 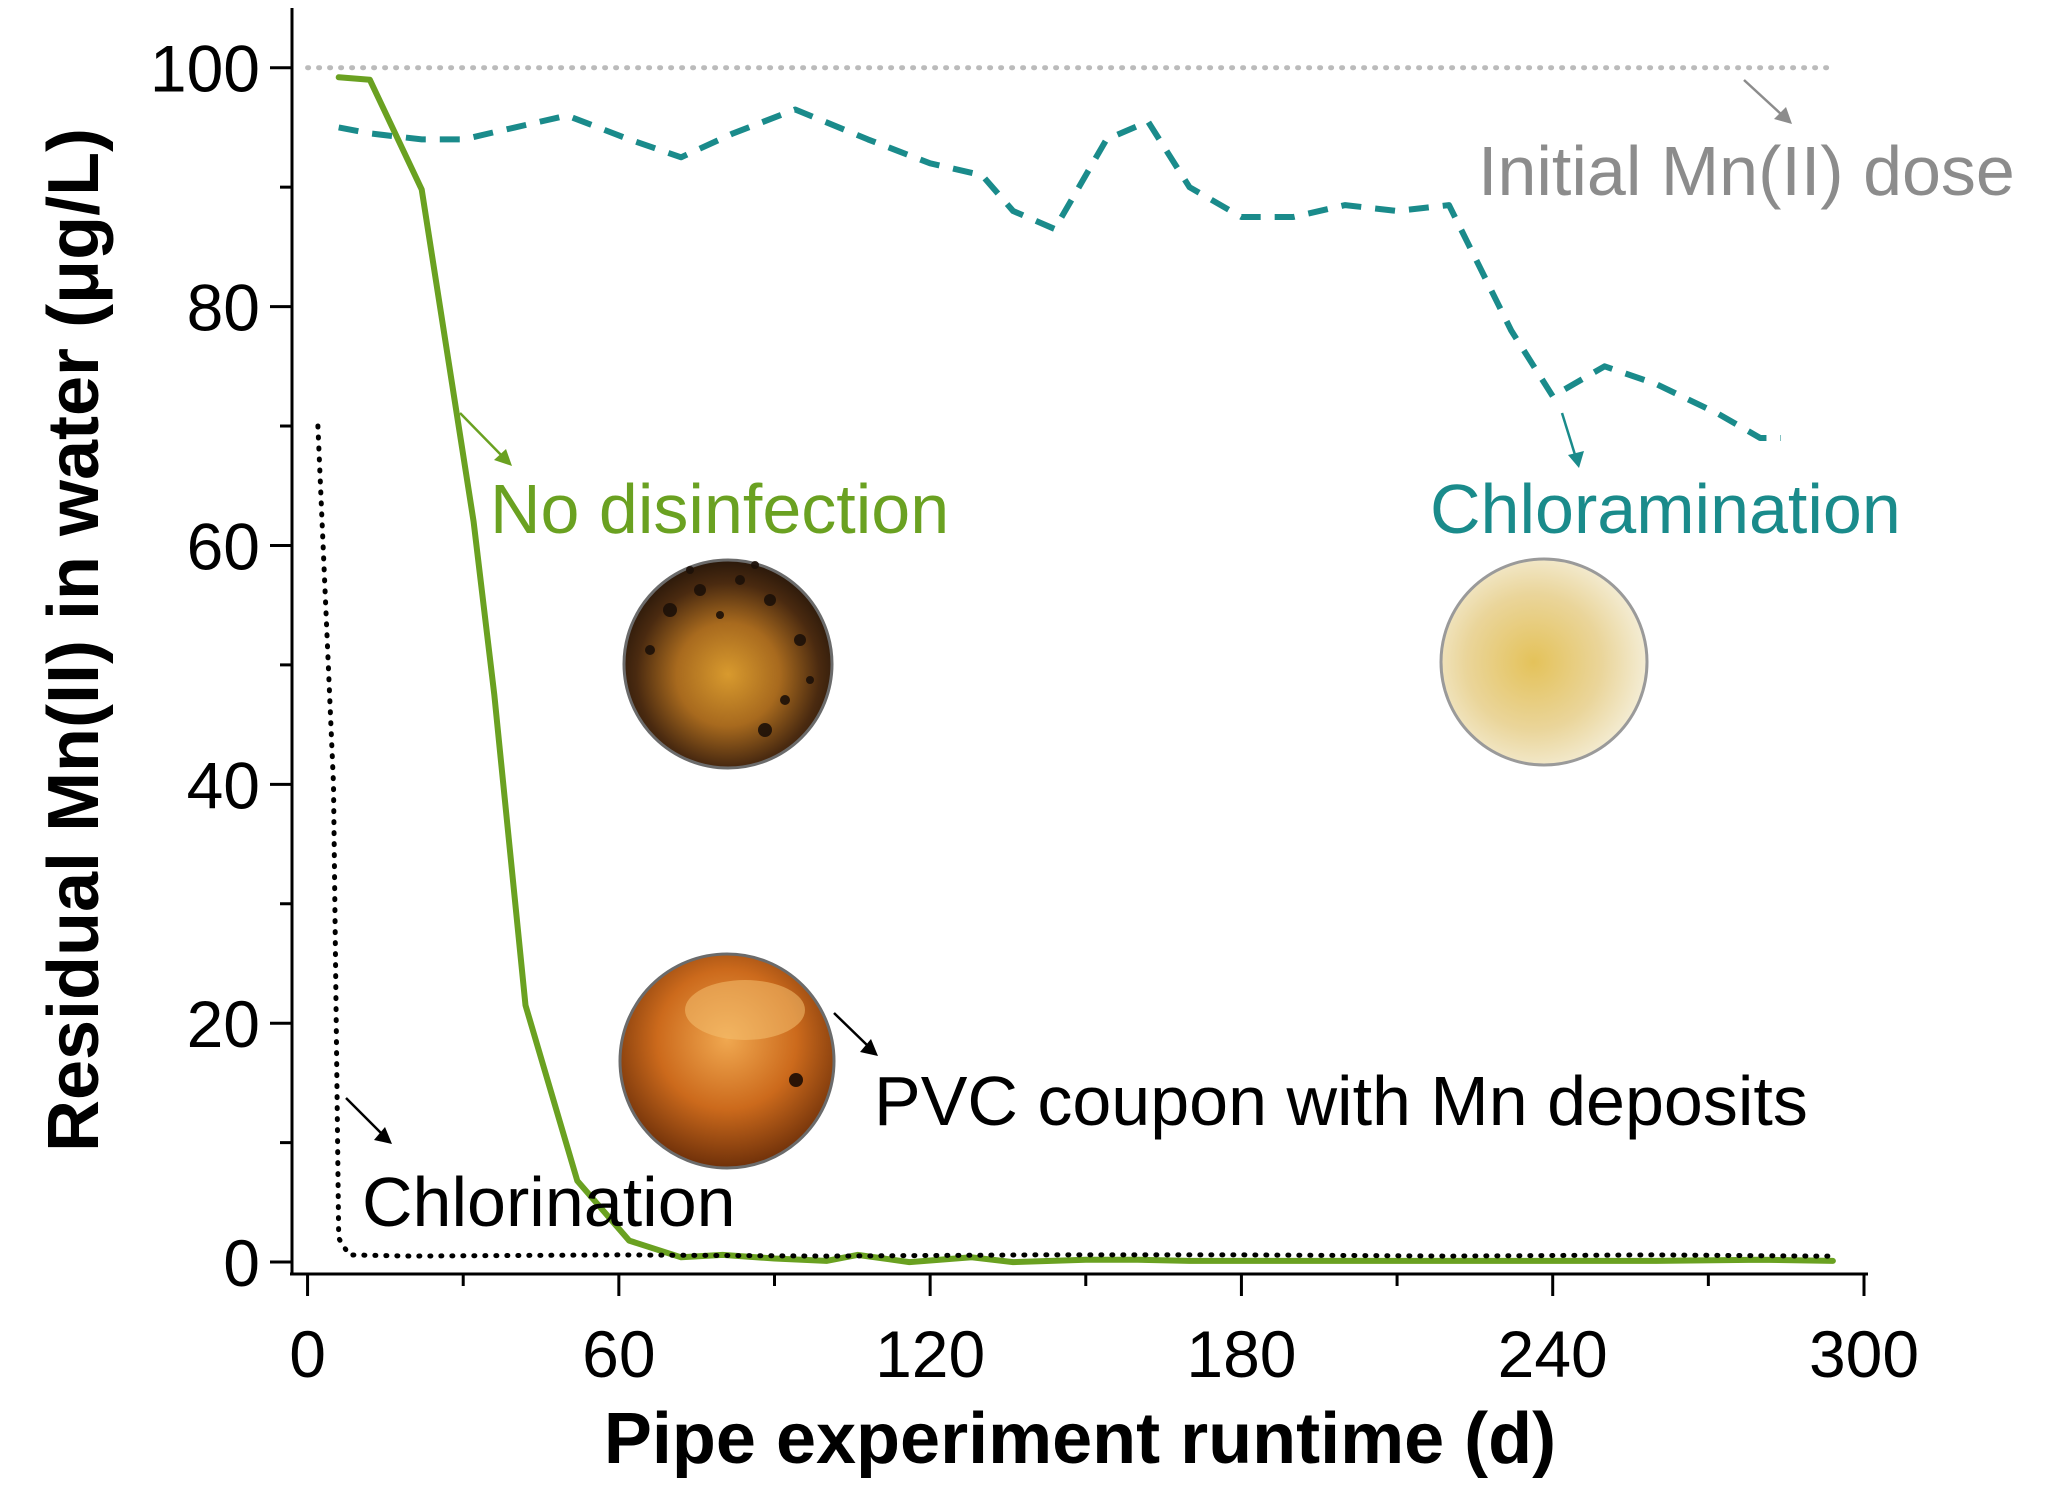 What do you see at coordinates (1746, 171) in the screenshot?
I see `annotation-initial-dose: Initial Mn(II) dose` at bounding box center [1746, 171].